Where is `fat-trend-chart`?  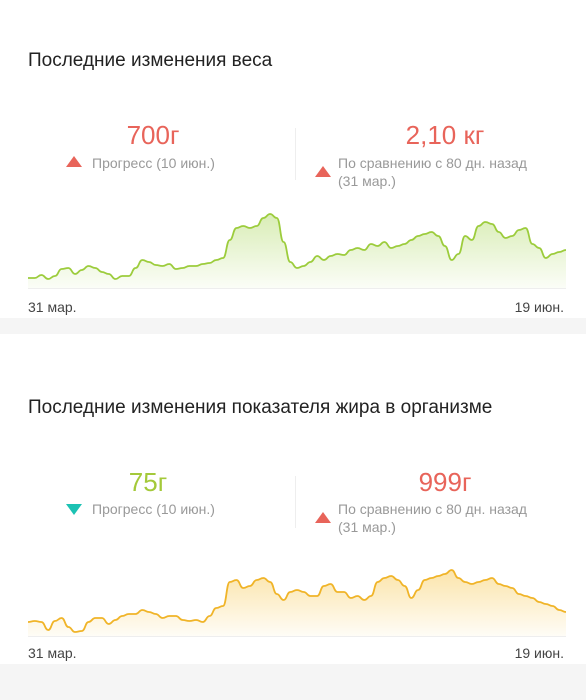
fat-trend-chart is located at coordinates (297, 596).